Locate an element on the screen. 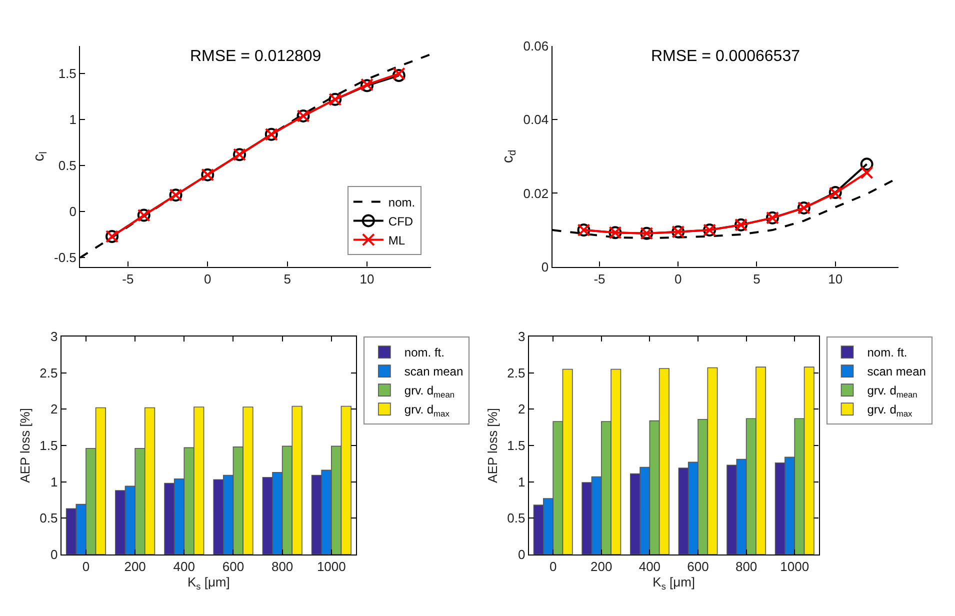 The image size is (955, 616). chart-title: RMSE = 0.00066537 is located at coordinates (725, 56).